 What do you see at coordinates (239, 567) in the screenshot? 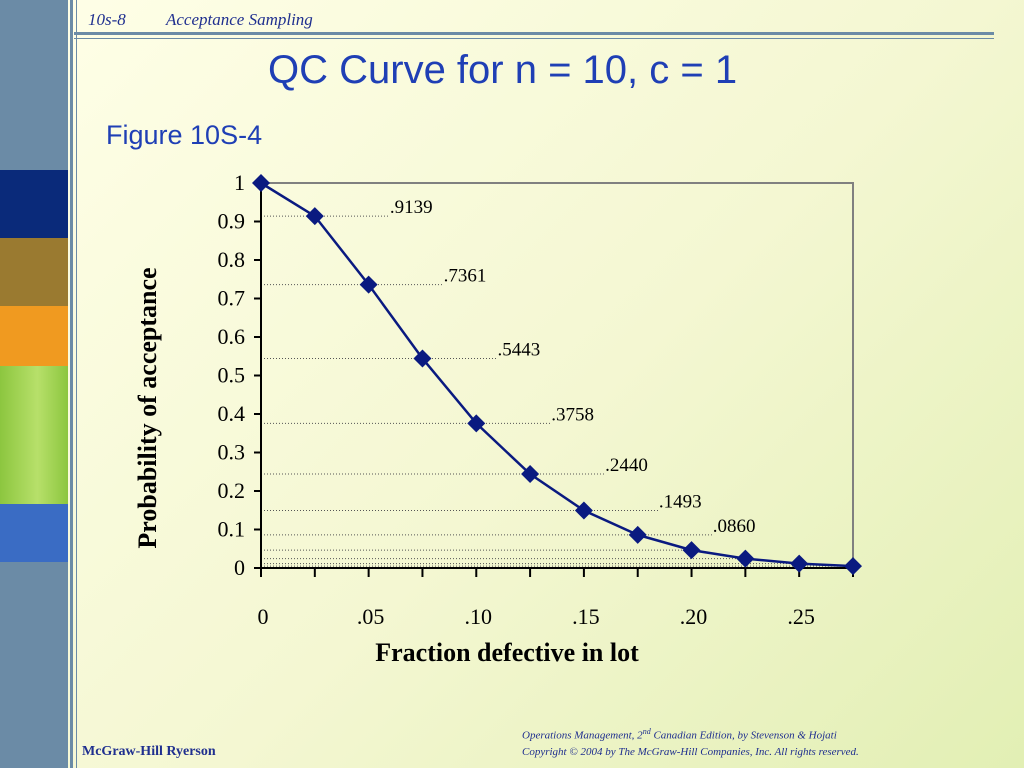
I see `y-tick-label-0: 0` at bounding box center [239, 567].